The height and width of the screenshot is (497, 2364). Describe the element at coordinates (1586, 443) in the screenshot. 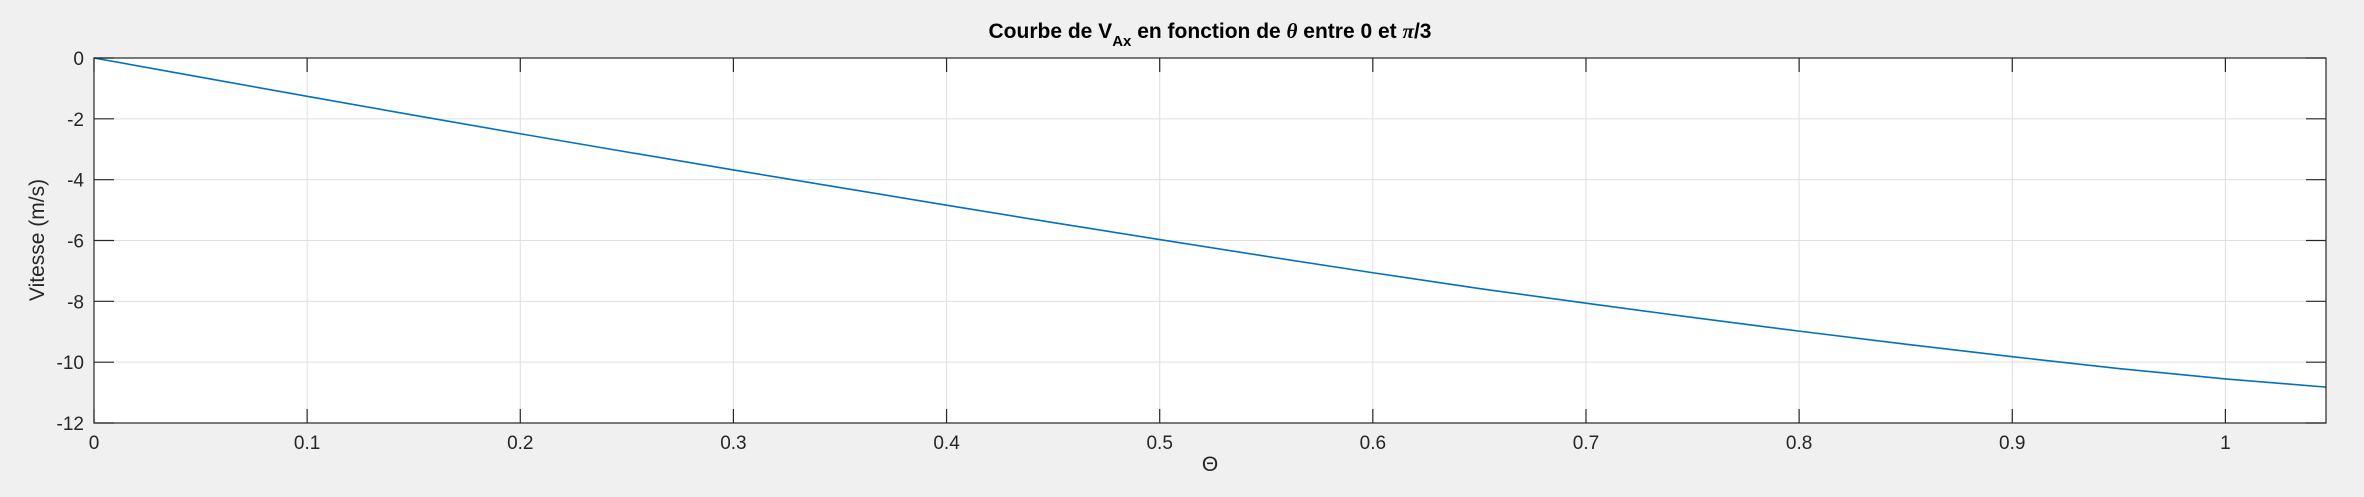

I see `x-tick-label: 0.7` at that location.